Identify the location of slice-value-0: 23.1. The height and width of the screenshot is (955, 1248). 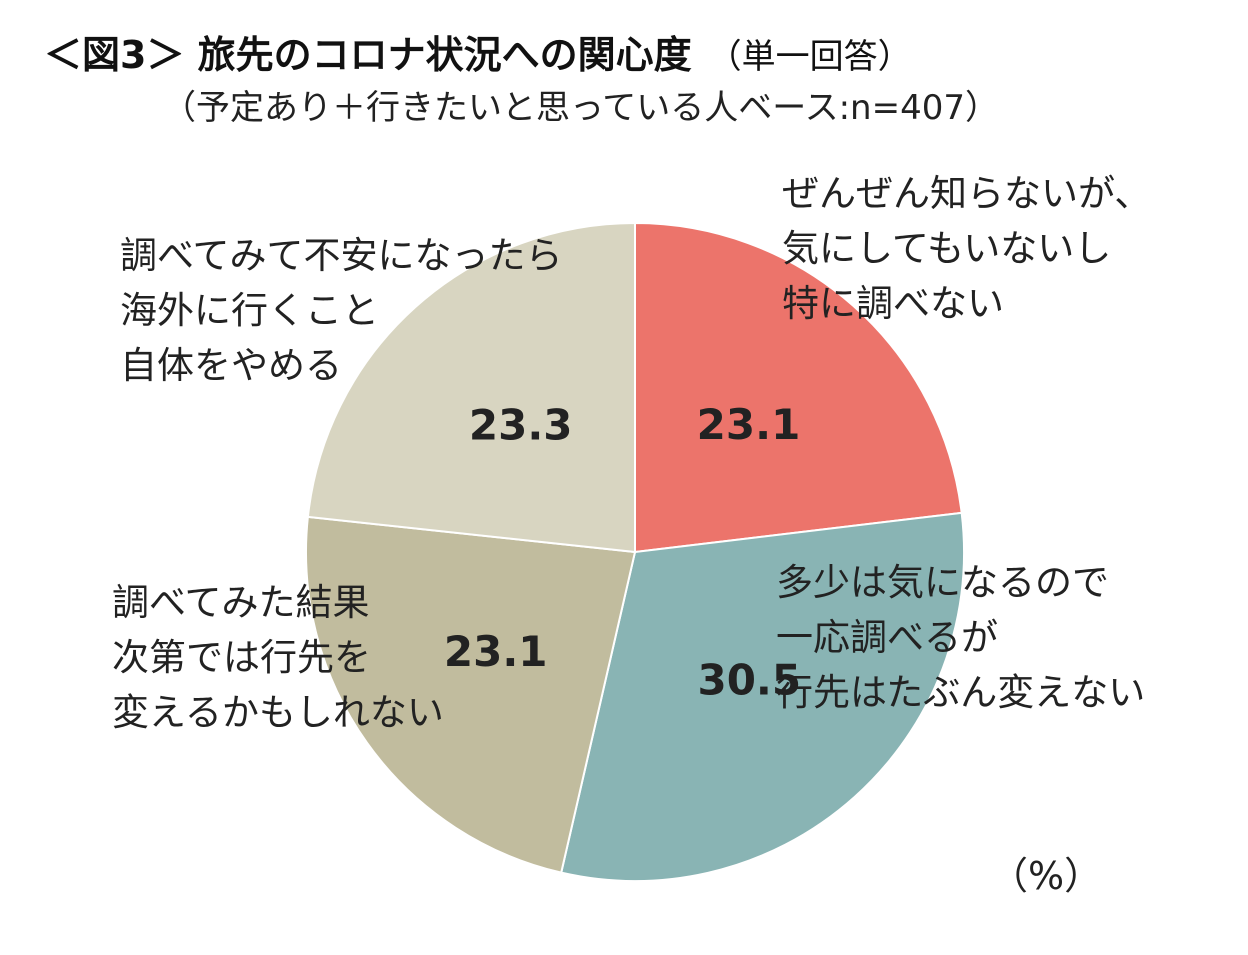
(749, 424).